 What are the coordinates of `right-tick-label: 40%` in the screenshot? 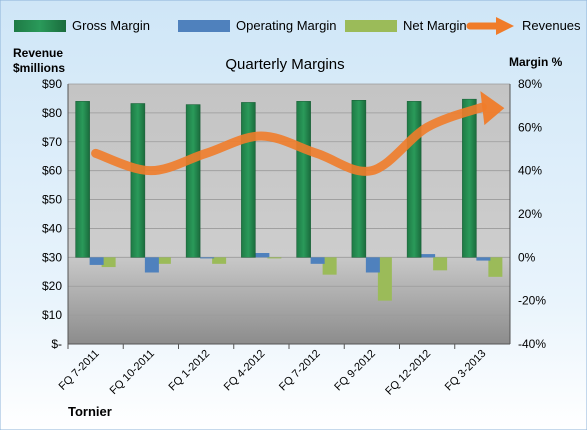 It's located at (530, 171).